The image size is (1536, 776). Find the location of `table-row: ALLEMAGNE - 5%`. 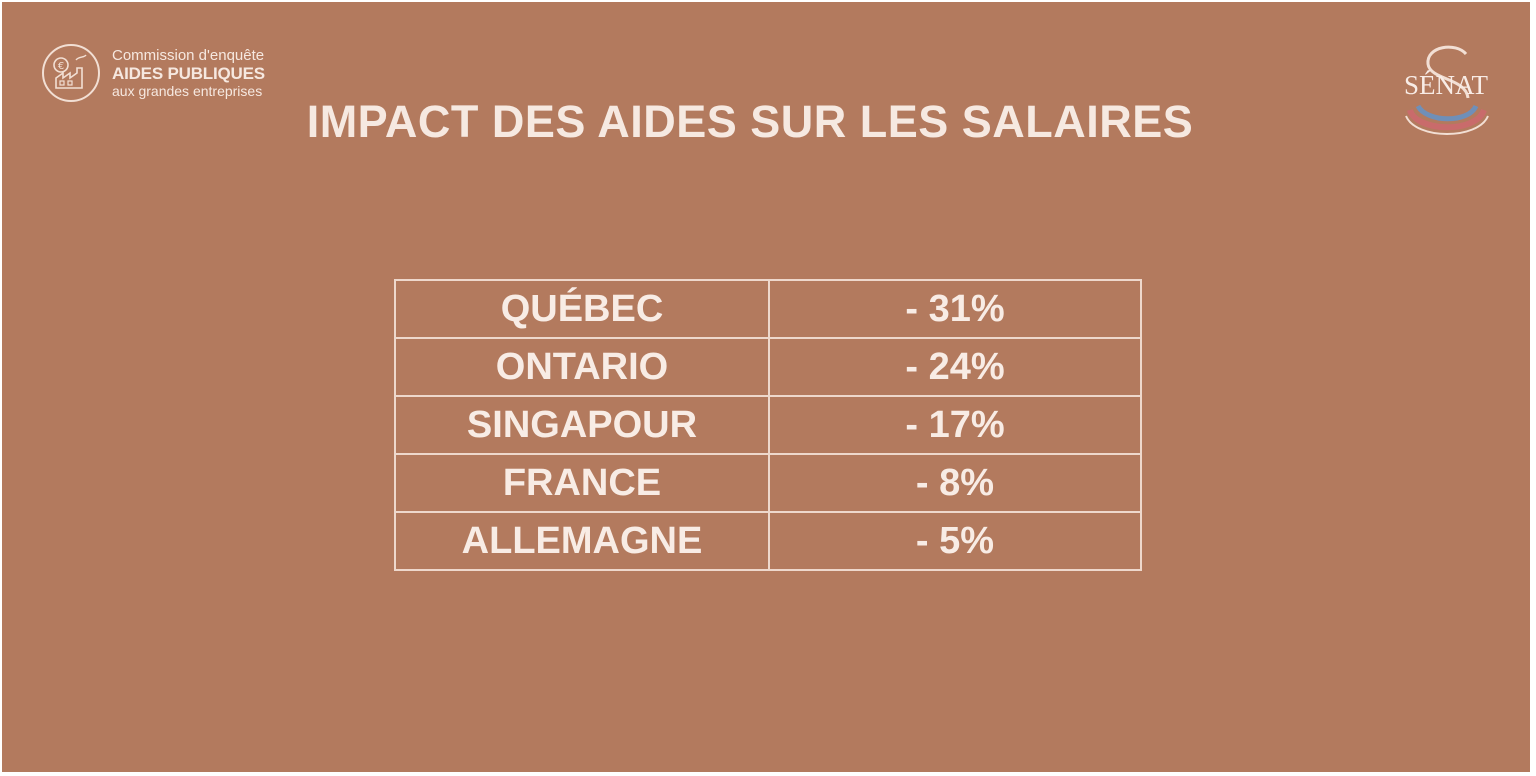

table-row: ALLEMAGNE - 5% is located at coordinates (768, 541).